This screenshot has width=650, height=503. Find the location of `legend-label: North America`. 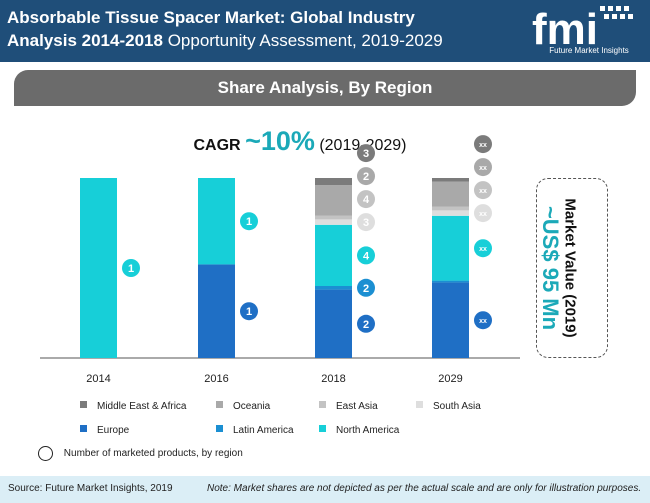

legend-label: North America is located at coordinates (368, 430).